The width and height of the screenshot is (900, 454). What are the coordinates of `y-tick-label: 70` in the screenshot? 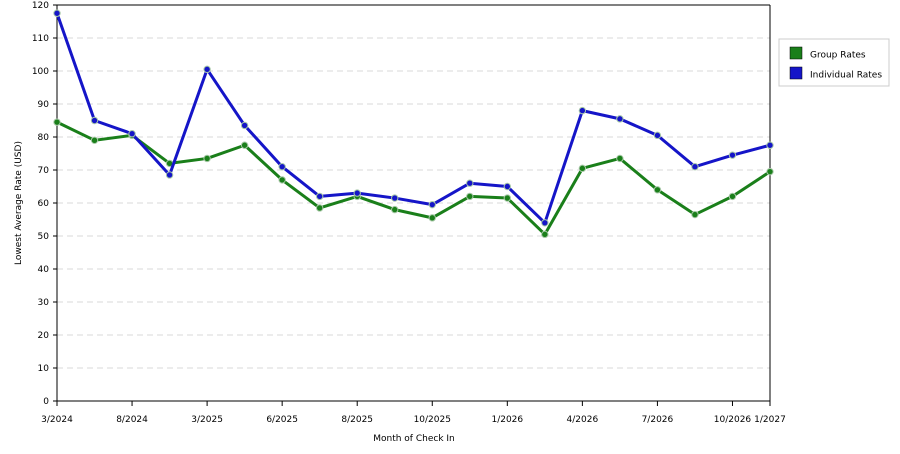 It's located at (44, 171).